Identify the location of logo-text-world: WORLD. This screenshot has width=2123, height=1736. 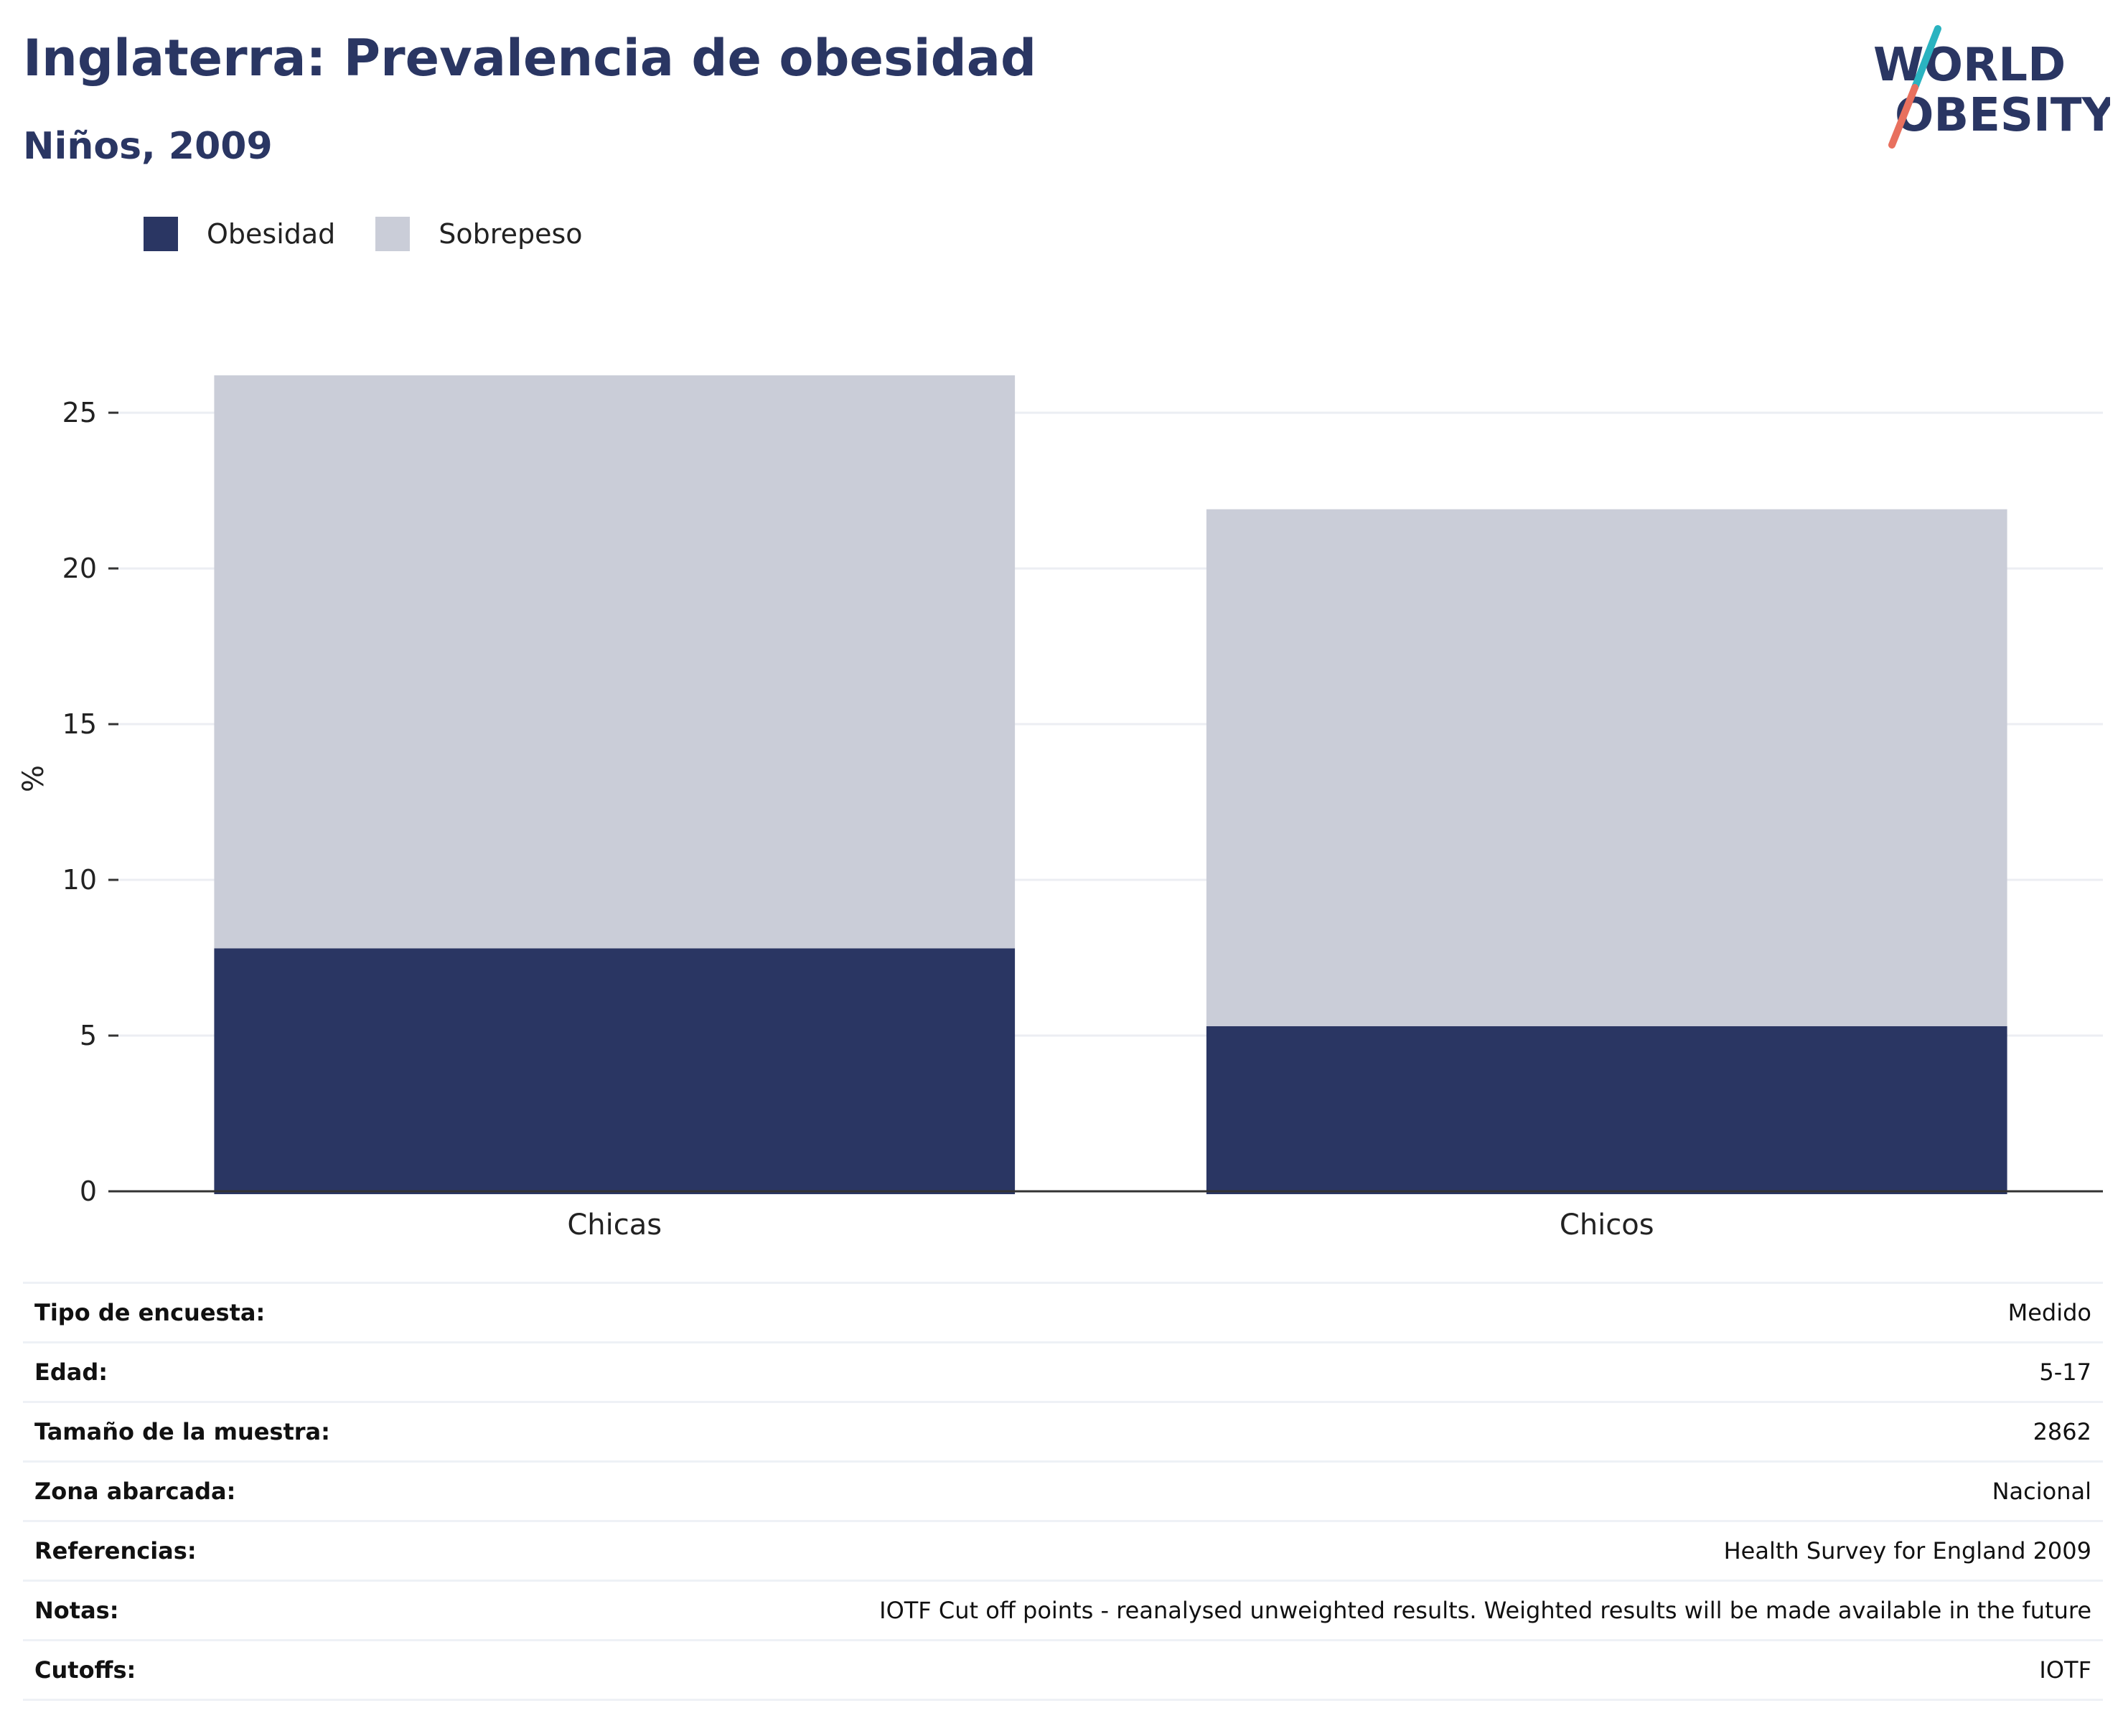
(1969, 65).